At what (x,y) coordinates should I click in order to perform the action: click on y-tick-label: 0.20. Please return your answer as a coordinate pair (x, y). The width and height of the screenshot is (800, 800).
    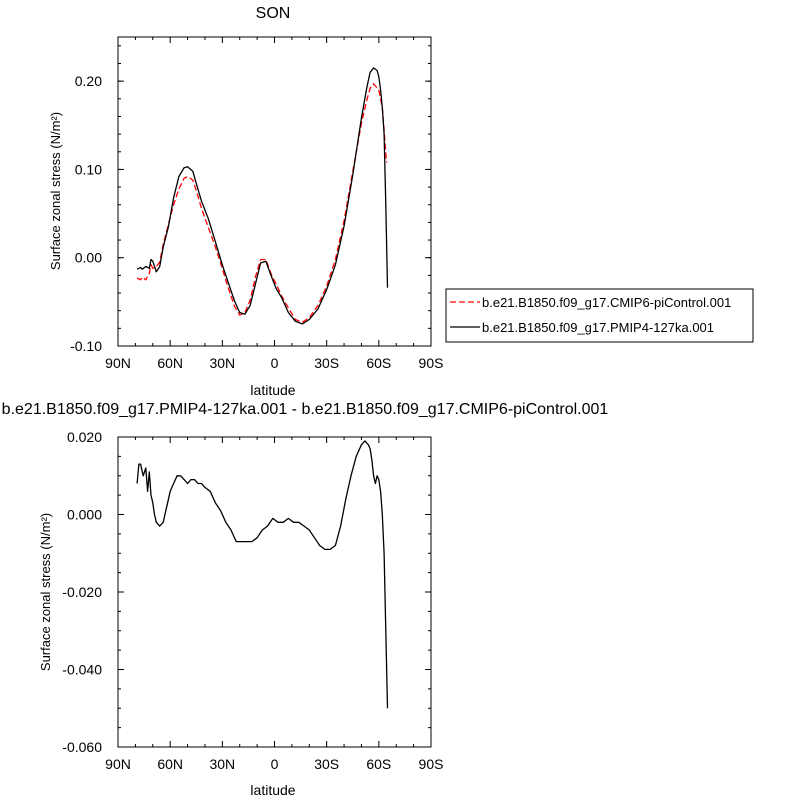
    Looking at the image, I should click on (88, 81).